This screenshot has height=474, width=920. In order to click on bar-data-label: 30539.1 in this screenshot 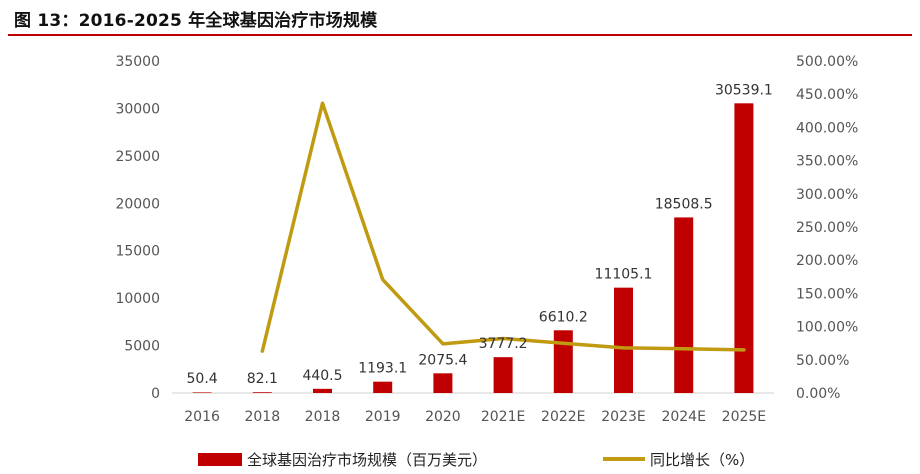, I will do `click(744, 90)`.